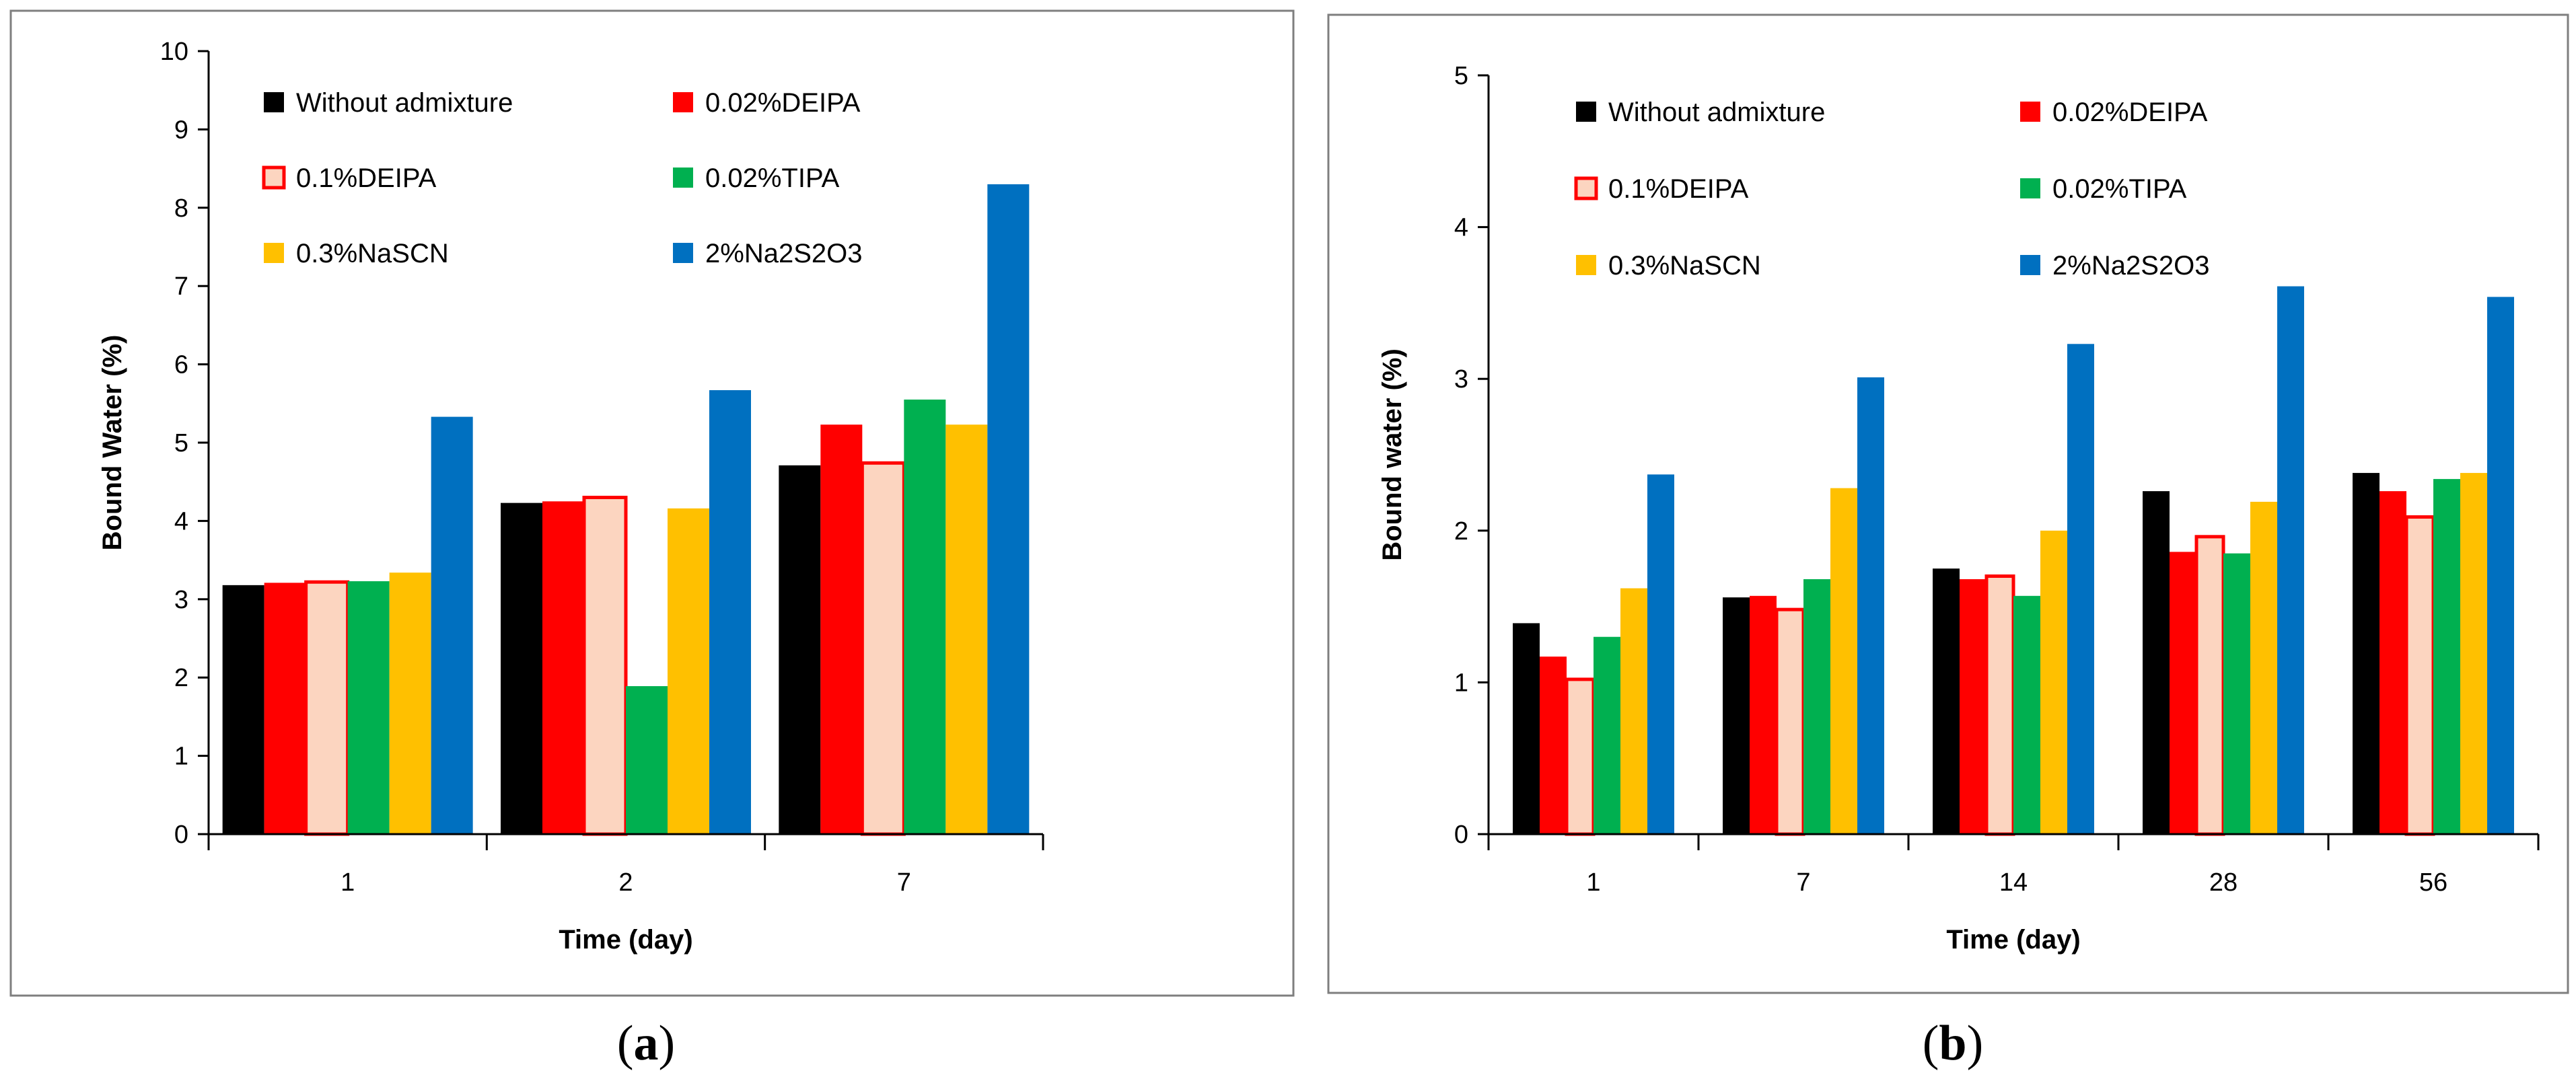  Describe the element at coordinates (646, 1043) in the screenshot. I see `panel-label: (a)` at that location.